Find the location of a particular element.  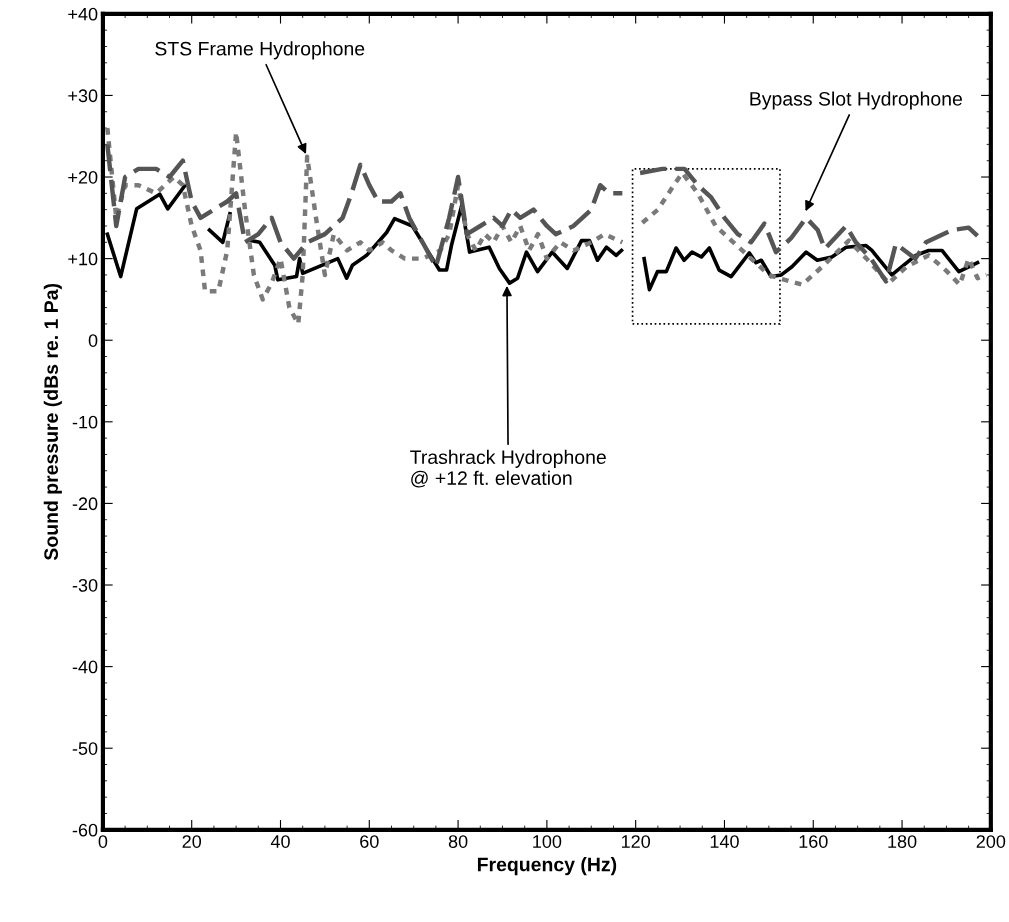

x-tick-label: 60 is located at coordinates (369, 841).